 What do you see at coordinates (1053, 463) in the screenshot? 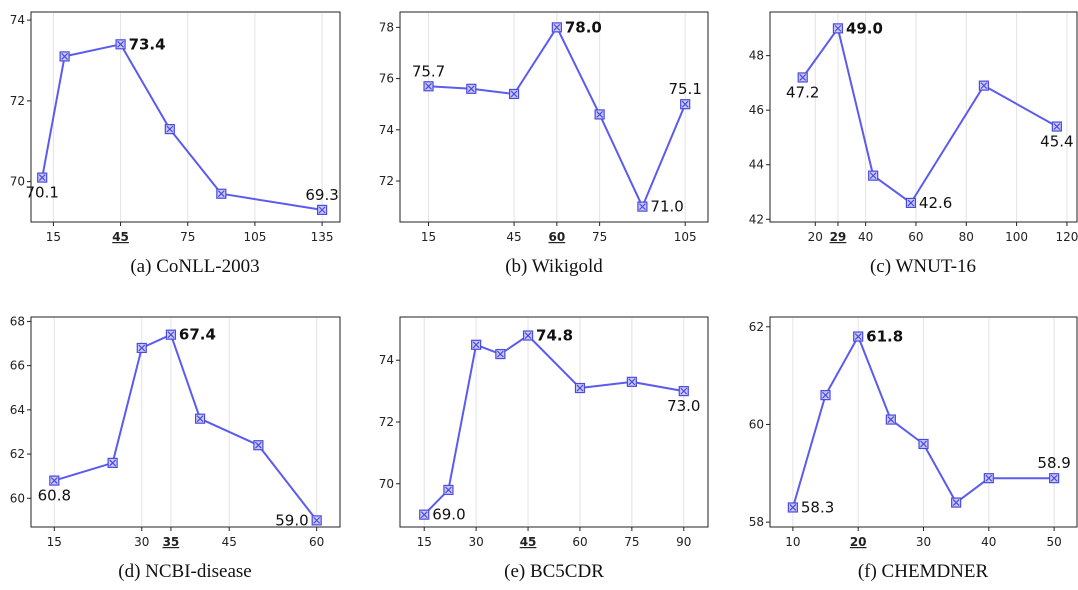
I see `data-label: 58.9` at bounding box center [1053, 463].